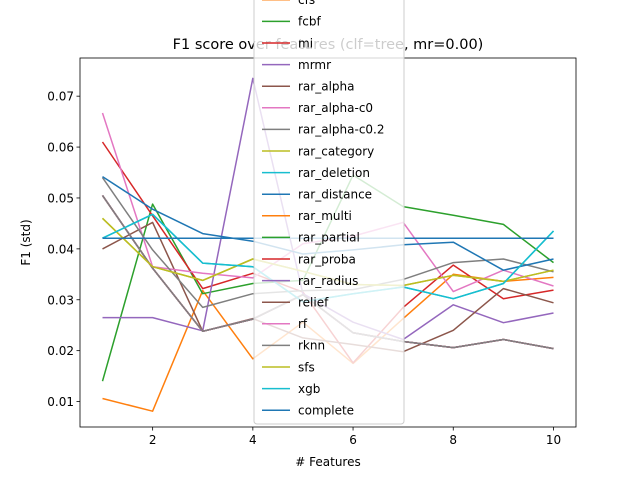  Describe the element at coordinates (309, 22) in the screenshot. I see `legend-label-fcbf: fcbf` at that location.